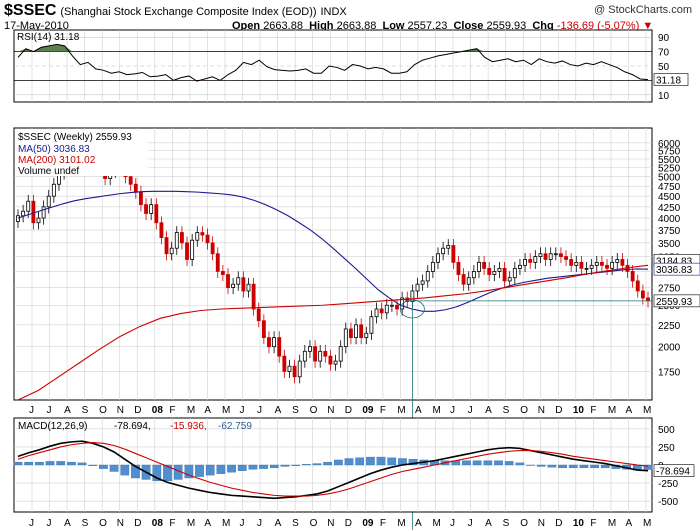  Describe the element at coordinates (57, 160) in the screenshot. I see `ma200-legend: MA(200) 3101.02` at that location.